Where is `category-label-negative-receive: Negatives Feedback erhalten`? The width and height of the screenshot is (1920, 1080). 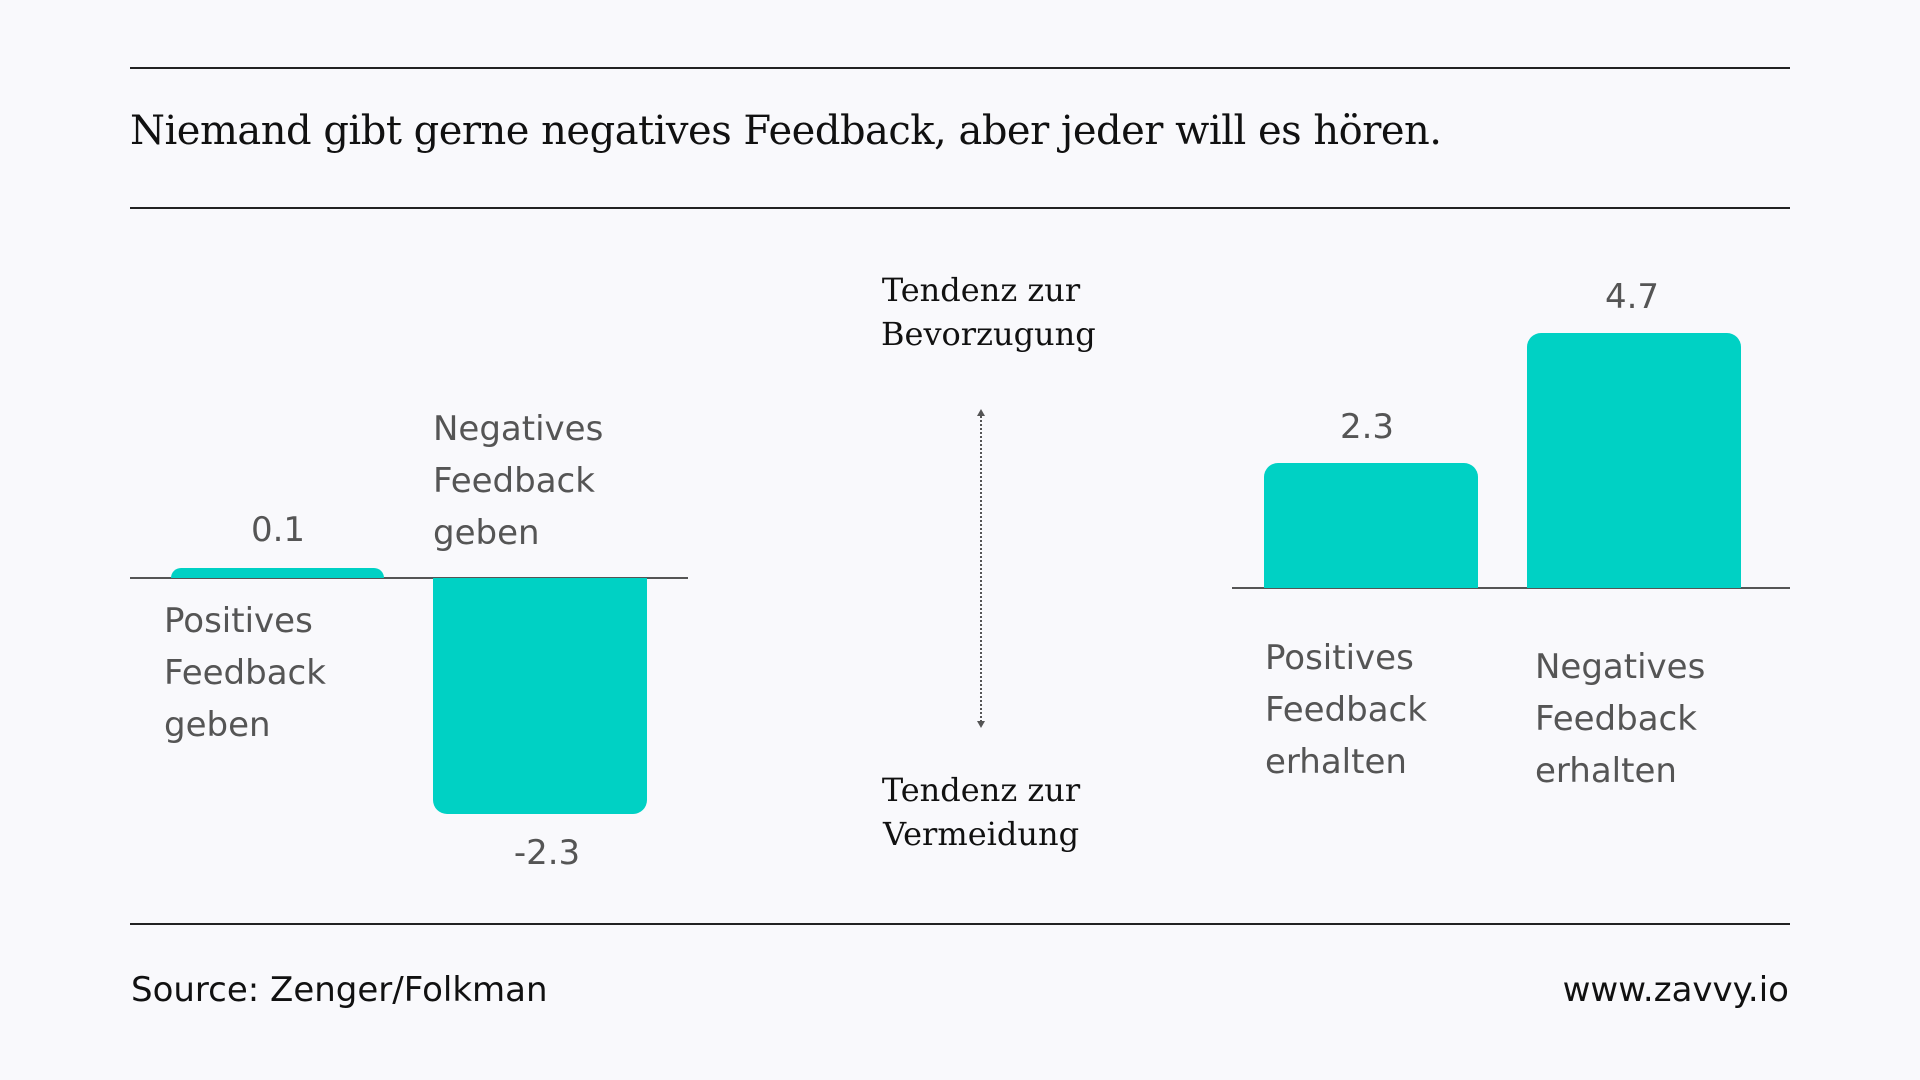 category-label-negative-receive: Negatives Feedback erhalten is located at coordinates (1620, 719).